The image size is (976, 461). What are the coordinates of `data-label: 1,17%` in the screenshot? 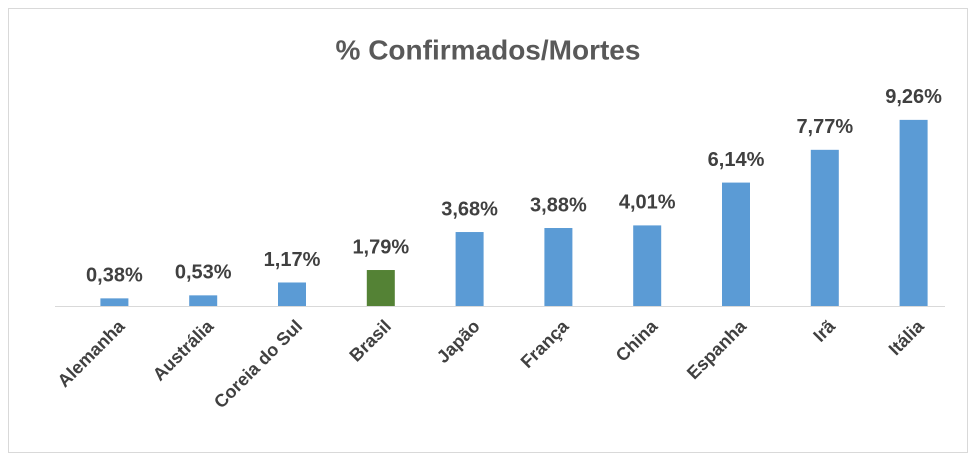 It's located at (292, 260).